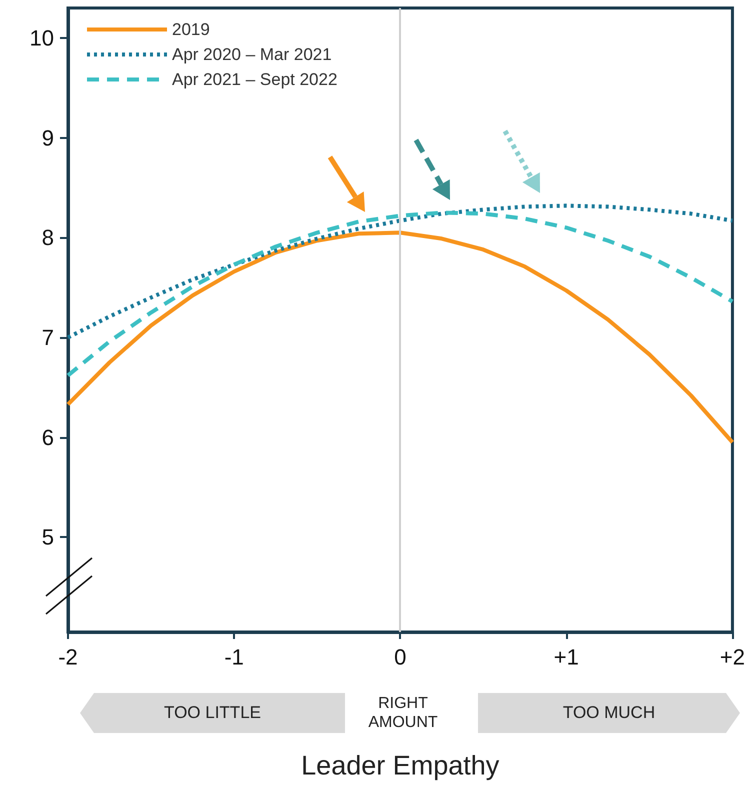 The height and width of the screenshot is (794, 748). What do you see at coordinates (255, 79) in the screenshot?
I see `legend-label: Apr 2021 – Sept 2022` at bounding box center [255, 79].